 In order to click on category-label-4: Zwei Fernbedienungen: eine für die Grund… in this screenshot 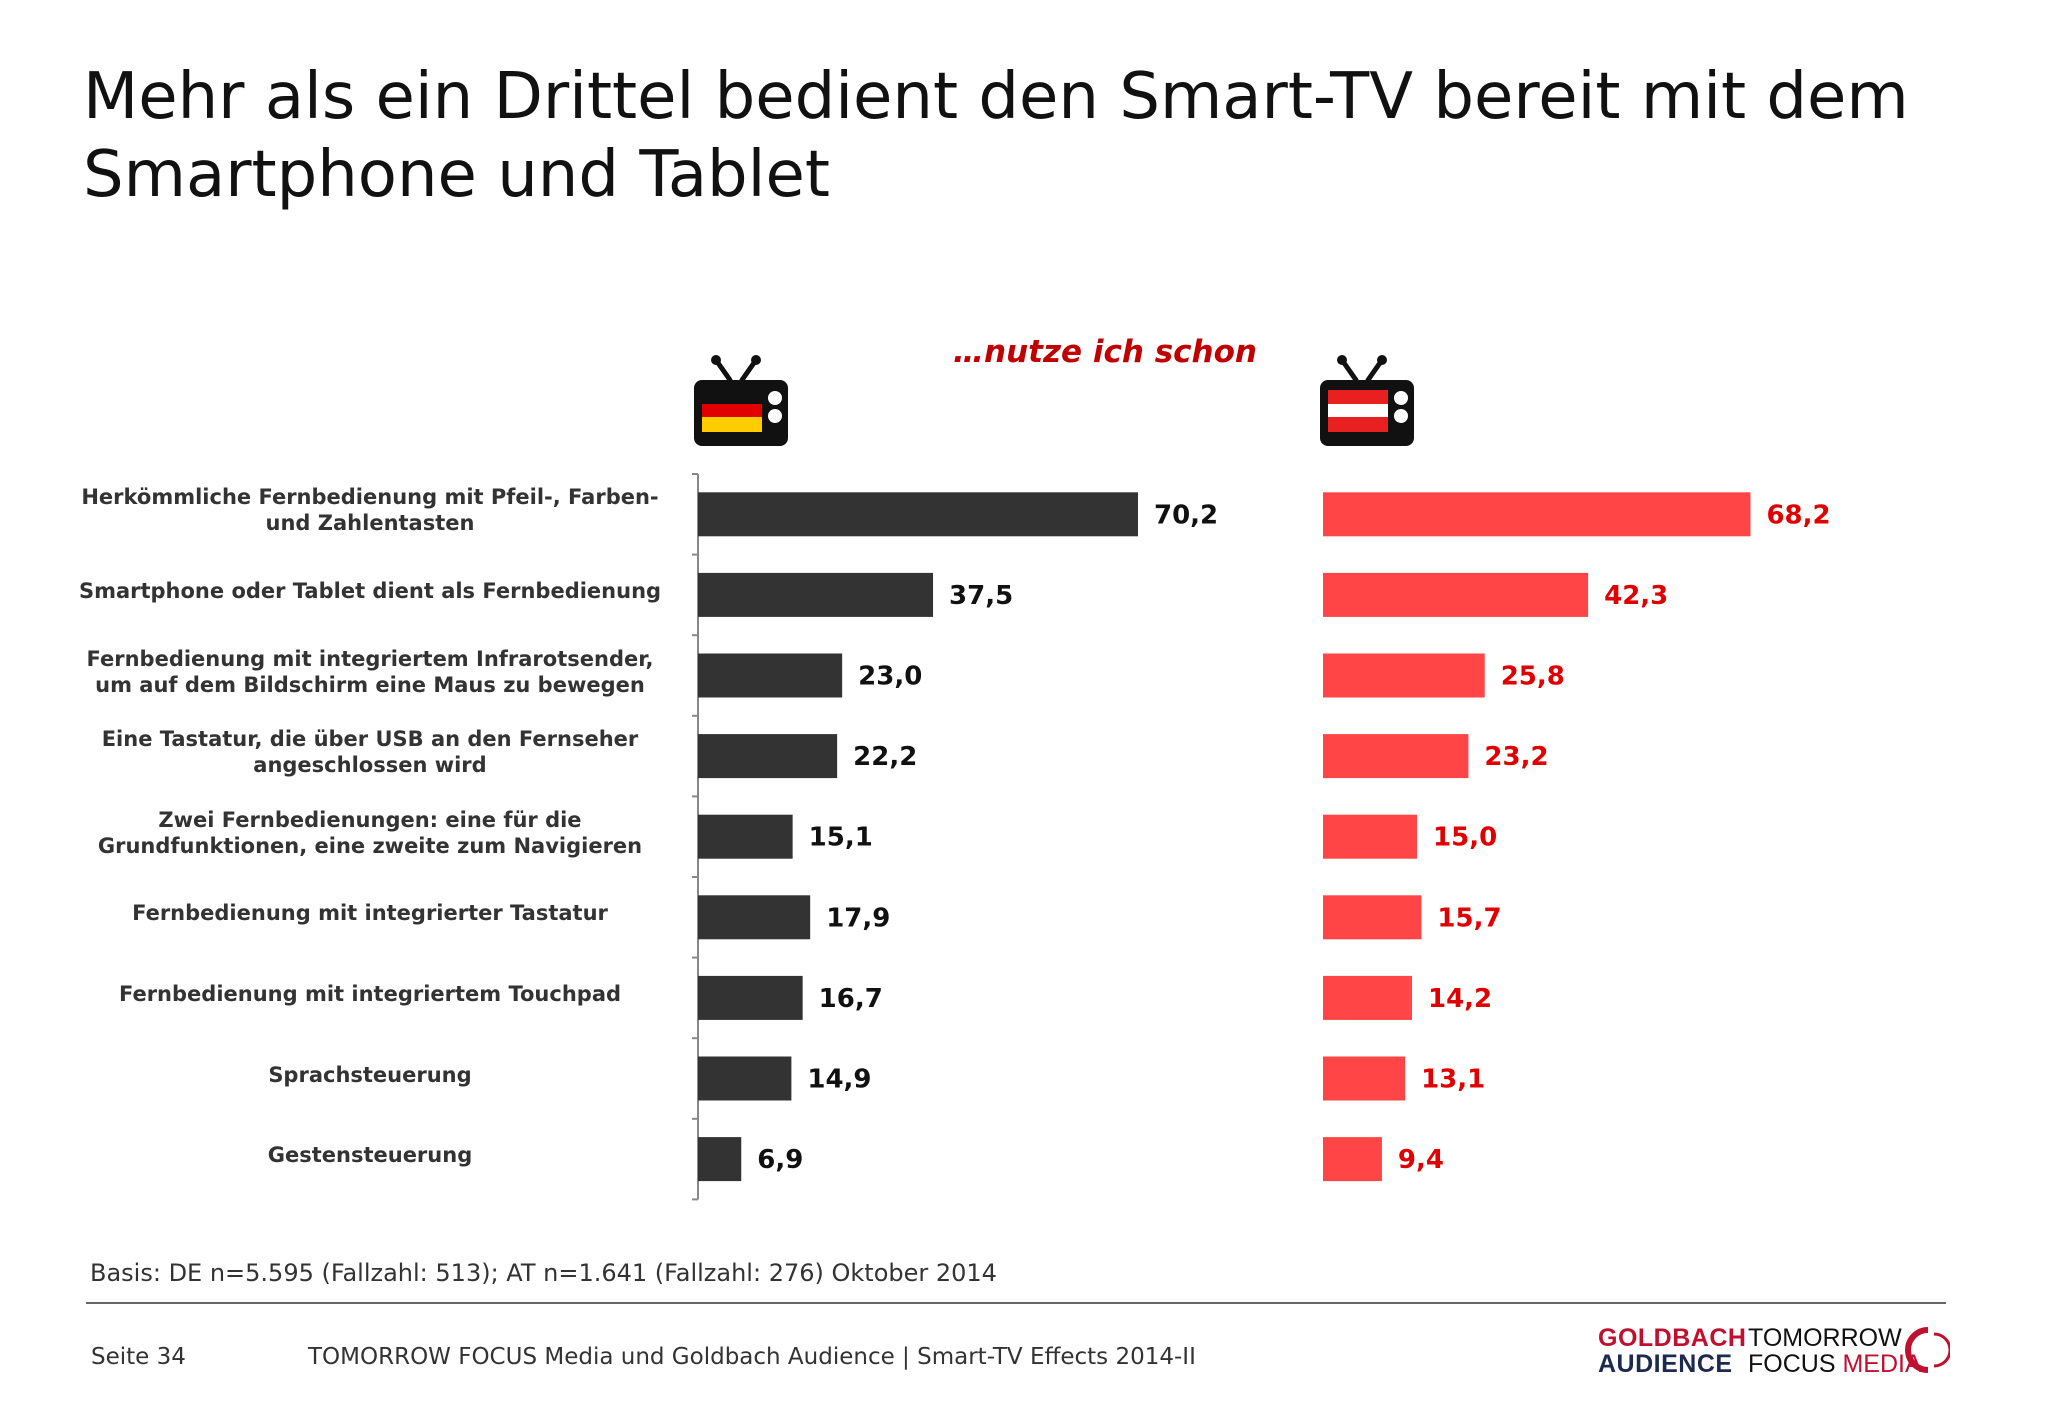, I will do `click(370, 832)`.